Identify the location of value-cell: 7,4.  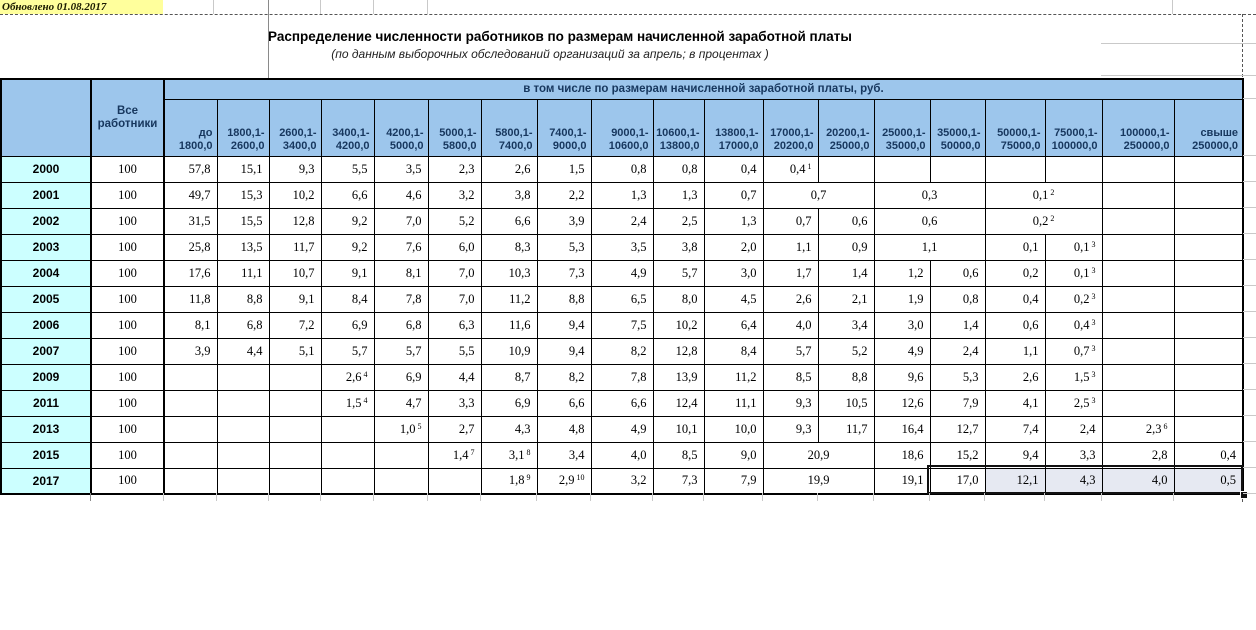
(1015, 429).